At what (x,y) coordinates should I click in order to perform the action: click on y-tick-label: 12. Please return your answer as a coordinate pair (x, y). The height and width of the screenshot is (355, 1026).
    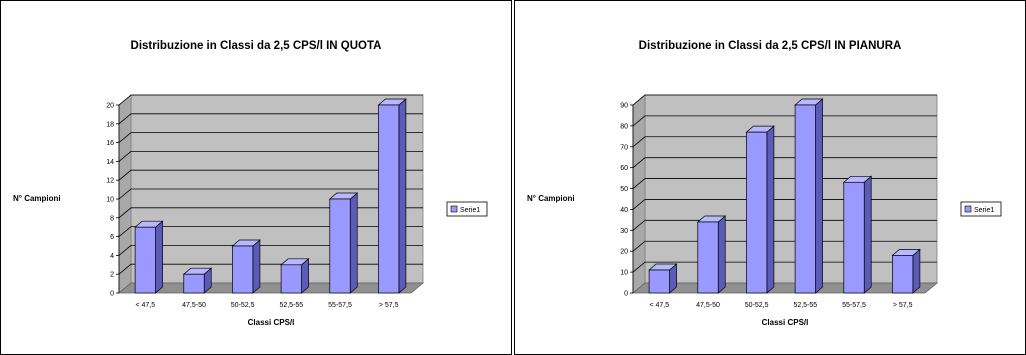
    Looking at the image, I should click on (110, 181).